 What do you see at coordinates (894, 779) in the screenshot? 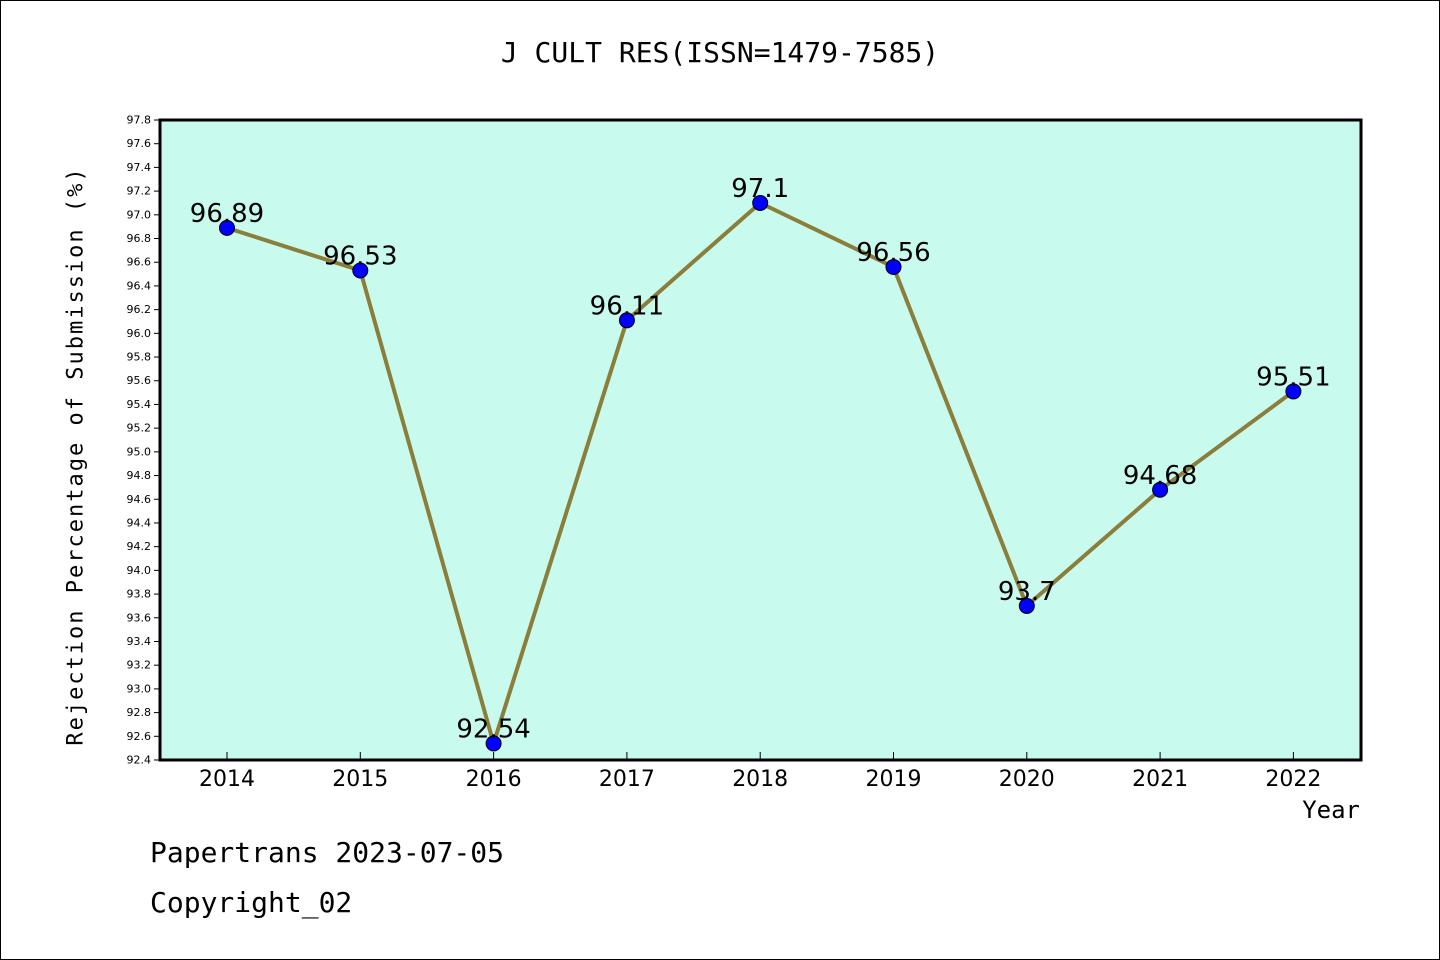
I see `x-tick-label: 2019` at bounding box center [894, 779].